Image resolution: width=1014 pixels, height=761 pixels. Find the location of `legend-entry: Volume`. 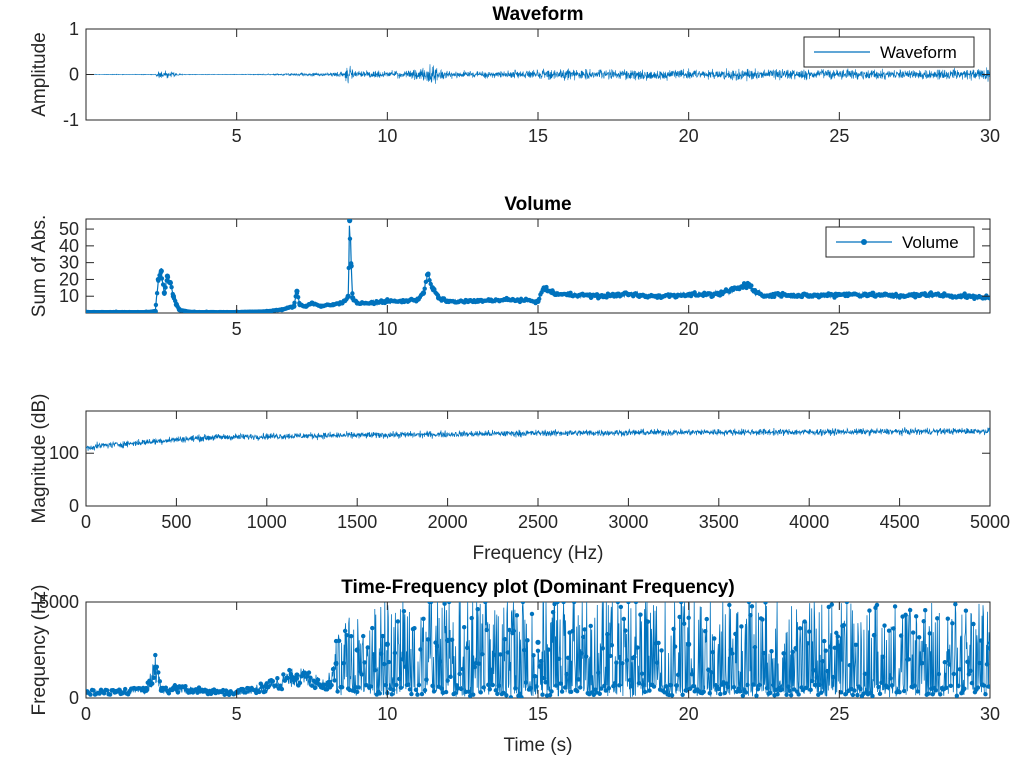

legend-entry: Volume is located at coordinates (930, 242).